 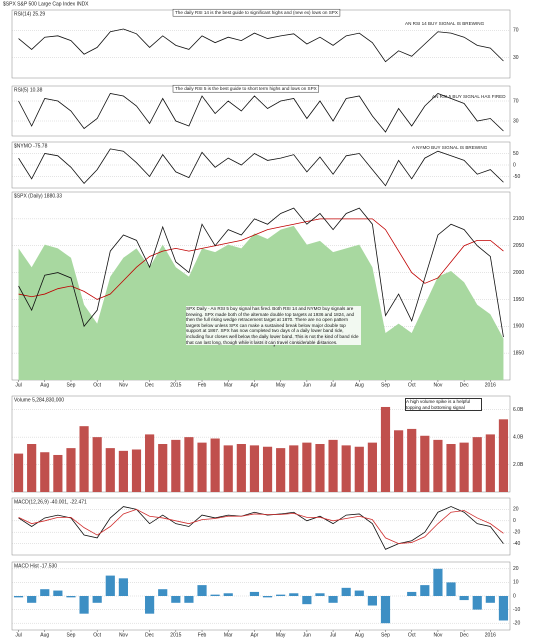 What do you see at coordinates (516, 544) in the screenshot?
I see `y-tick-label: -40` at bounding box center [516, 544].